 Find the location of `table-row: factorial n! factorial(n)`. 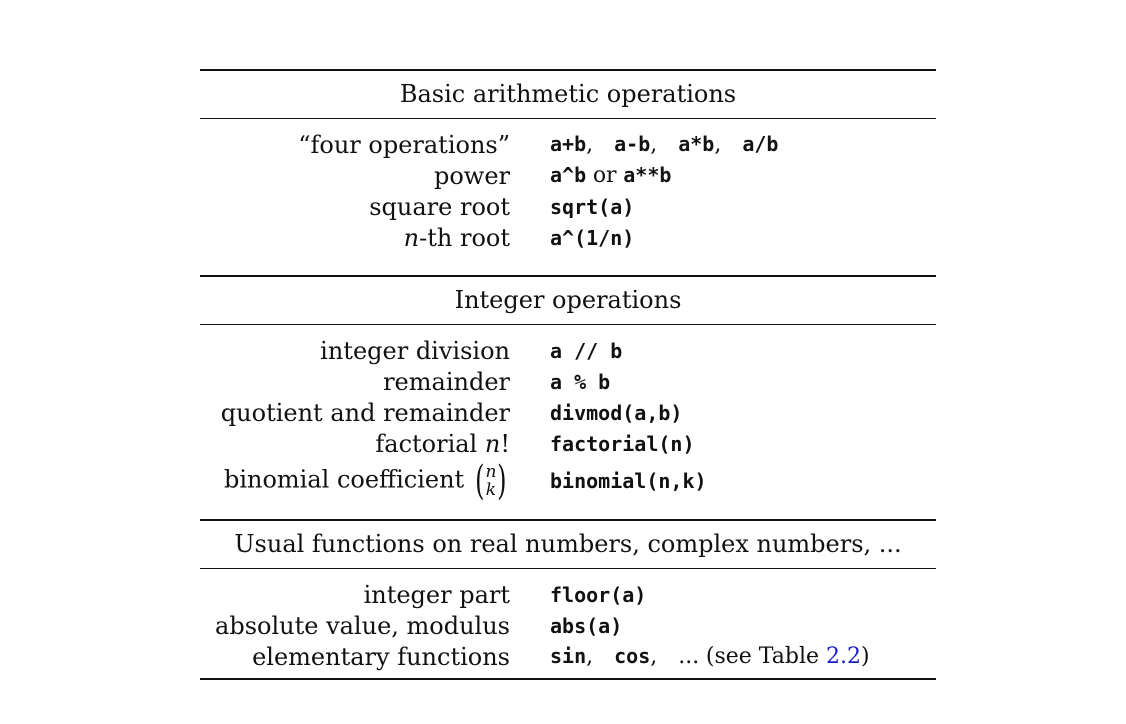

table-row: factorial n! factorial(n) is located at coordinates (568, 443).